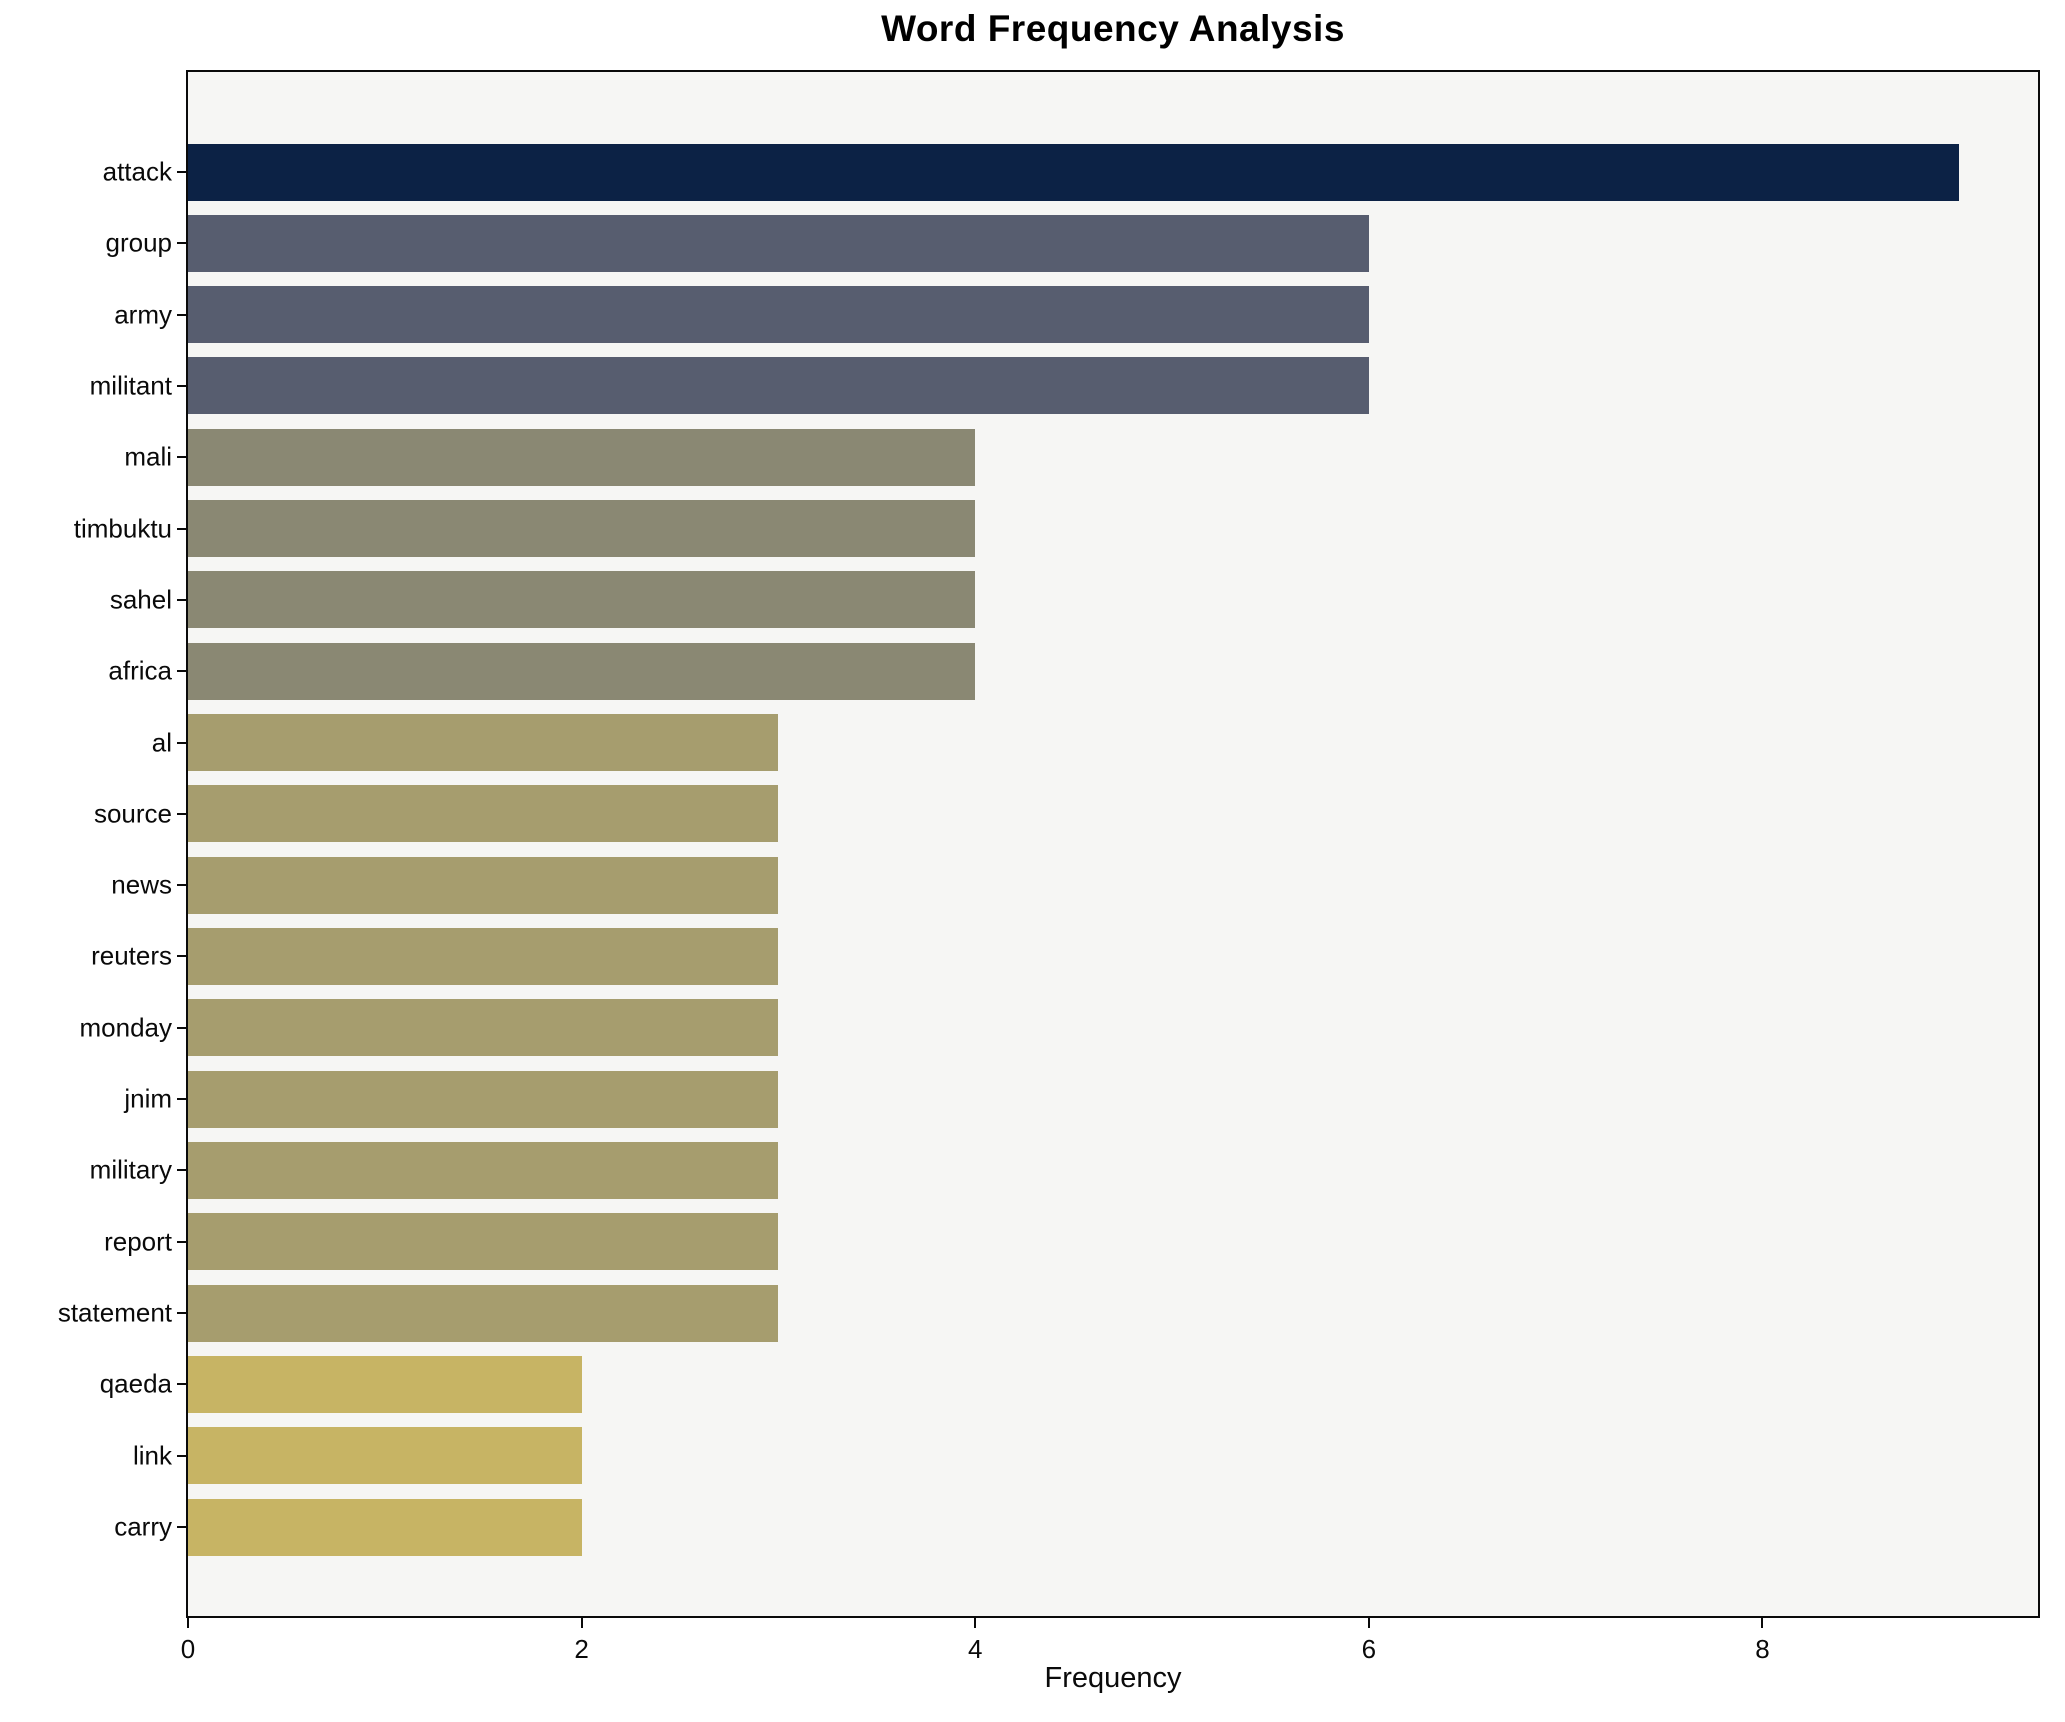 Image resolution: width=2065 pixels, height=1722 pixels. Describe the element at coordinates (1113, 28) in the screenshot. I see `chart-title: Word Frequency Analysis` at that location.